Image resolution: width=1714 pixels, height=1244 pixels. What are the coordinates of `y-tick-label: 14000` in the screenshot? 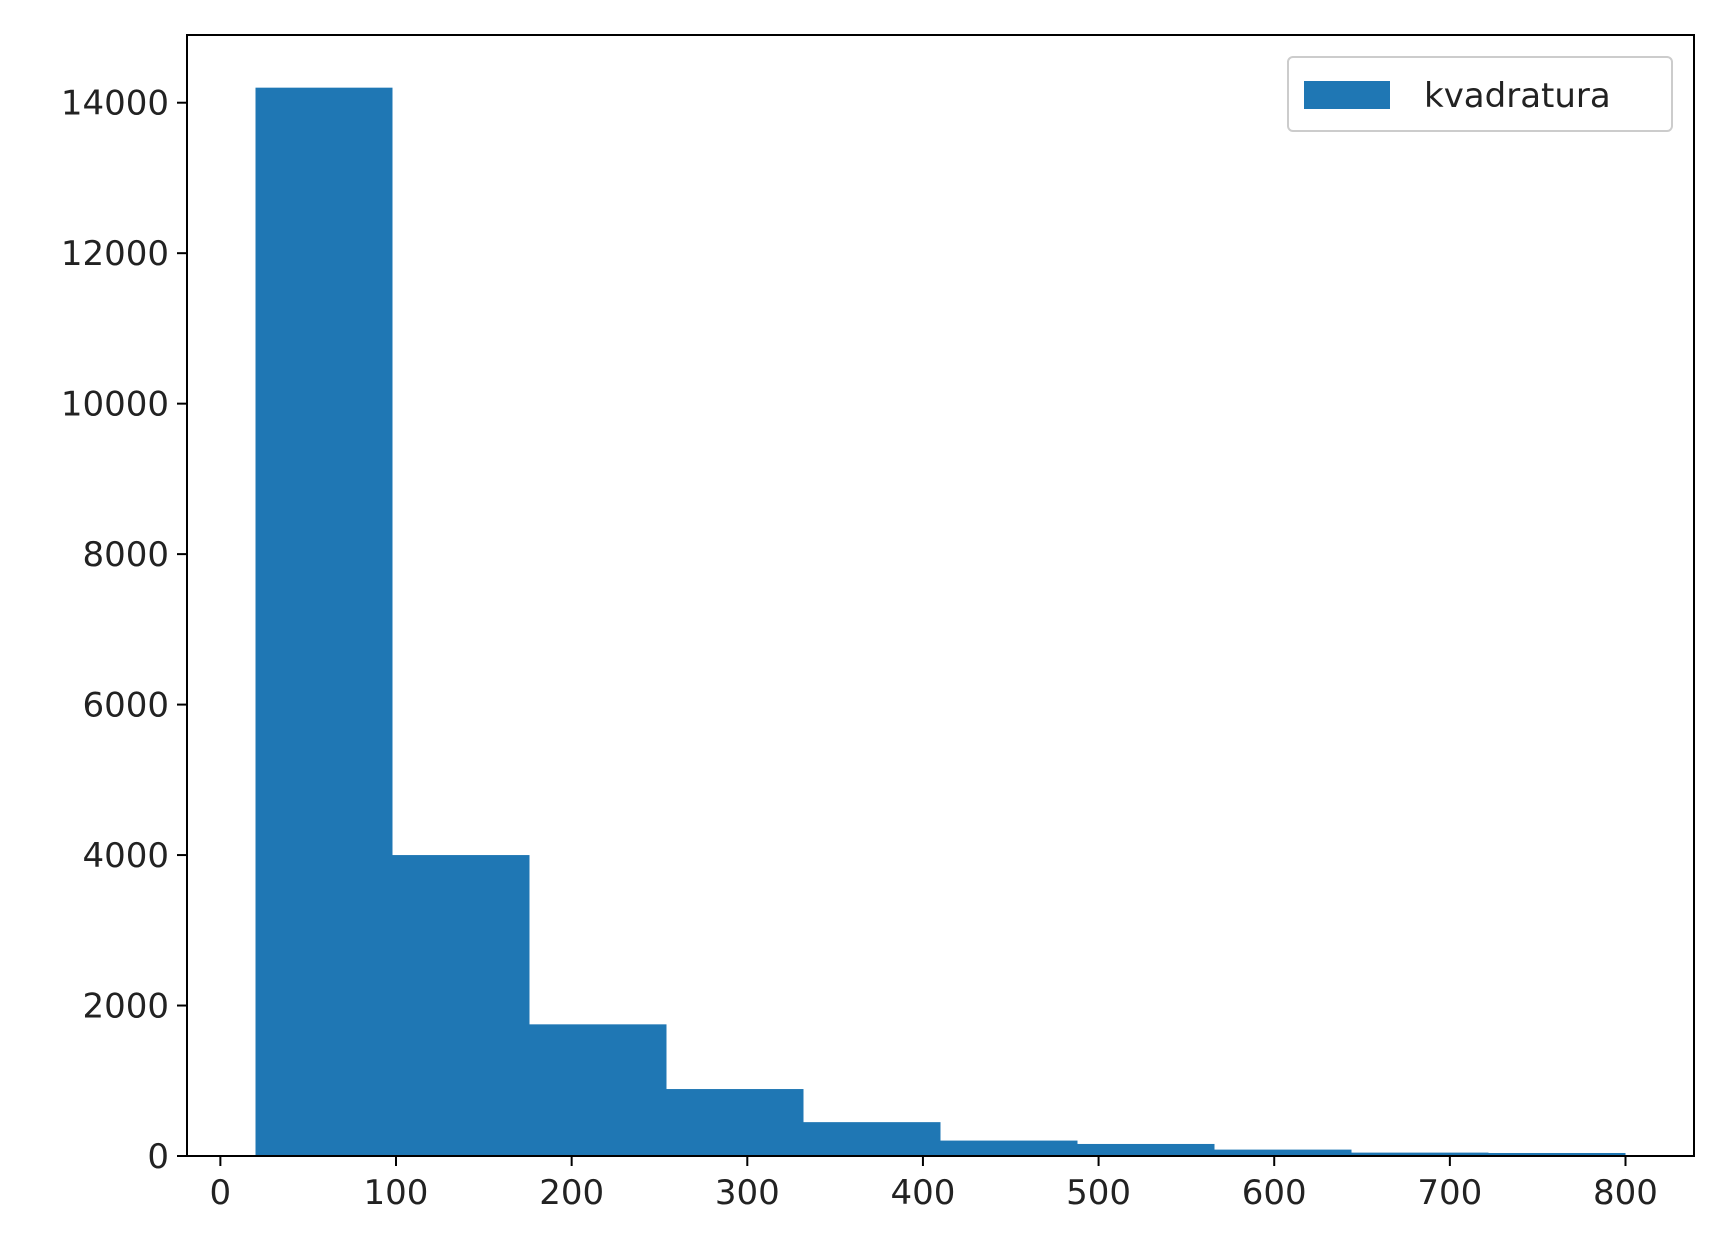 It's located at (115, 104).